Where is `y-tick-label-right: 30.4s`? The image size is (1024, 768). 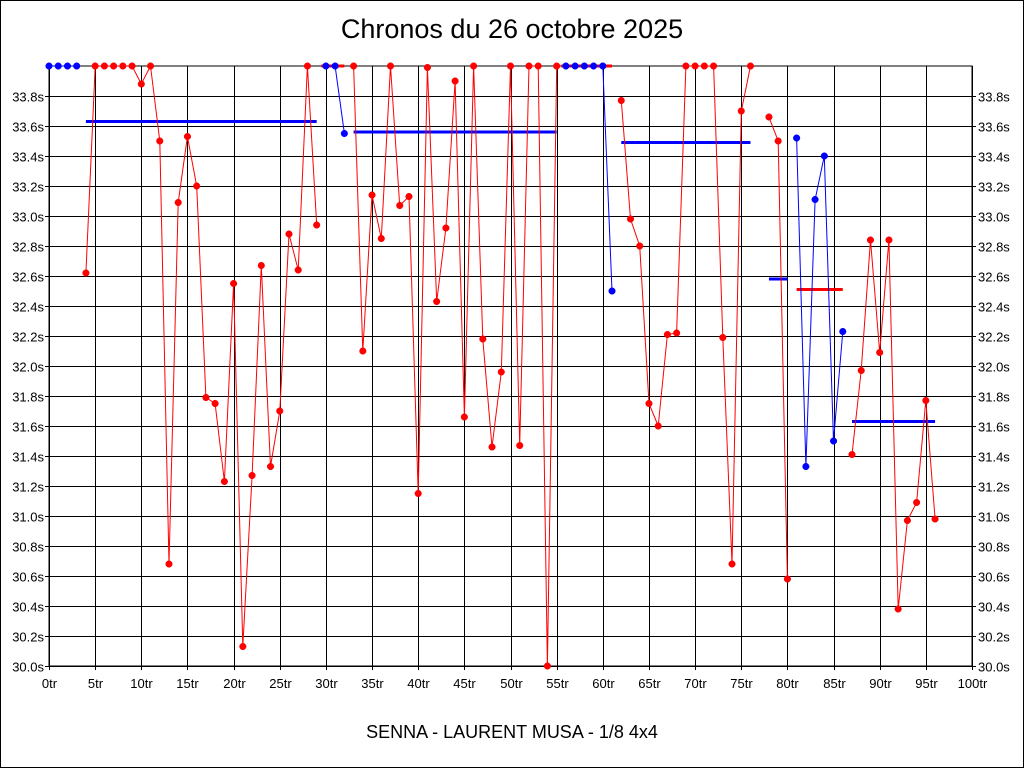
y-tick-label-right: 30.4s is located at coordinates (994, 607).